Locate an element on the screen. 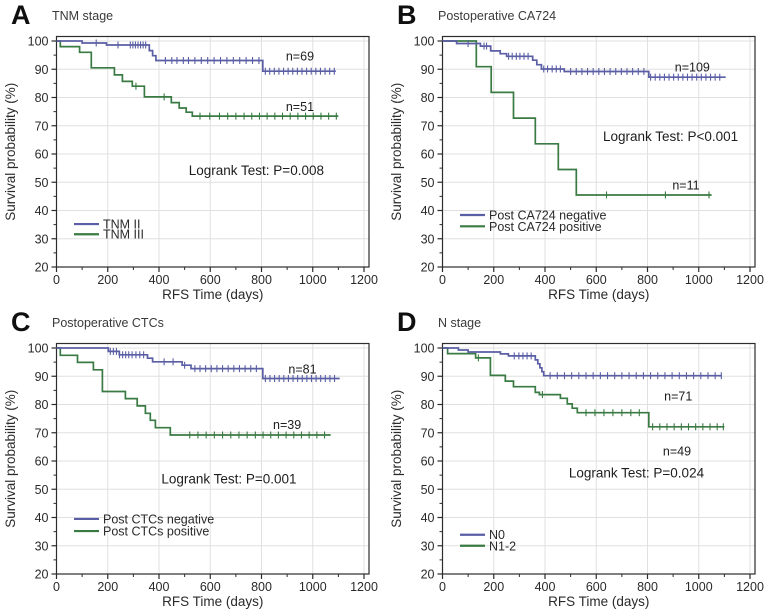 The width and height of the screenshot is (772, 615). panel-letter-b: B is located at coordinates (407, 15).